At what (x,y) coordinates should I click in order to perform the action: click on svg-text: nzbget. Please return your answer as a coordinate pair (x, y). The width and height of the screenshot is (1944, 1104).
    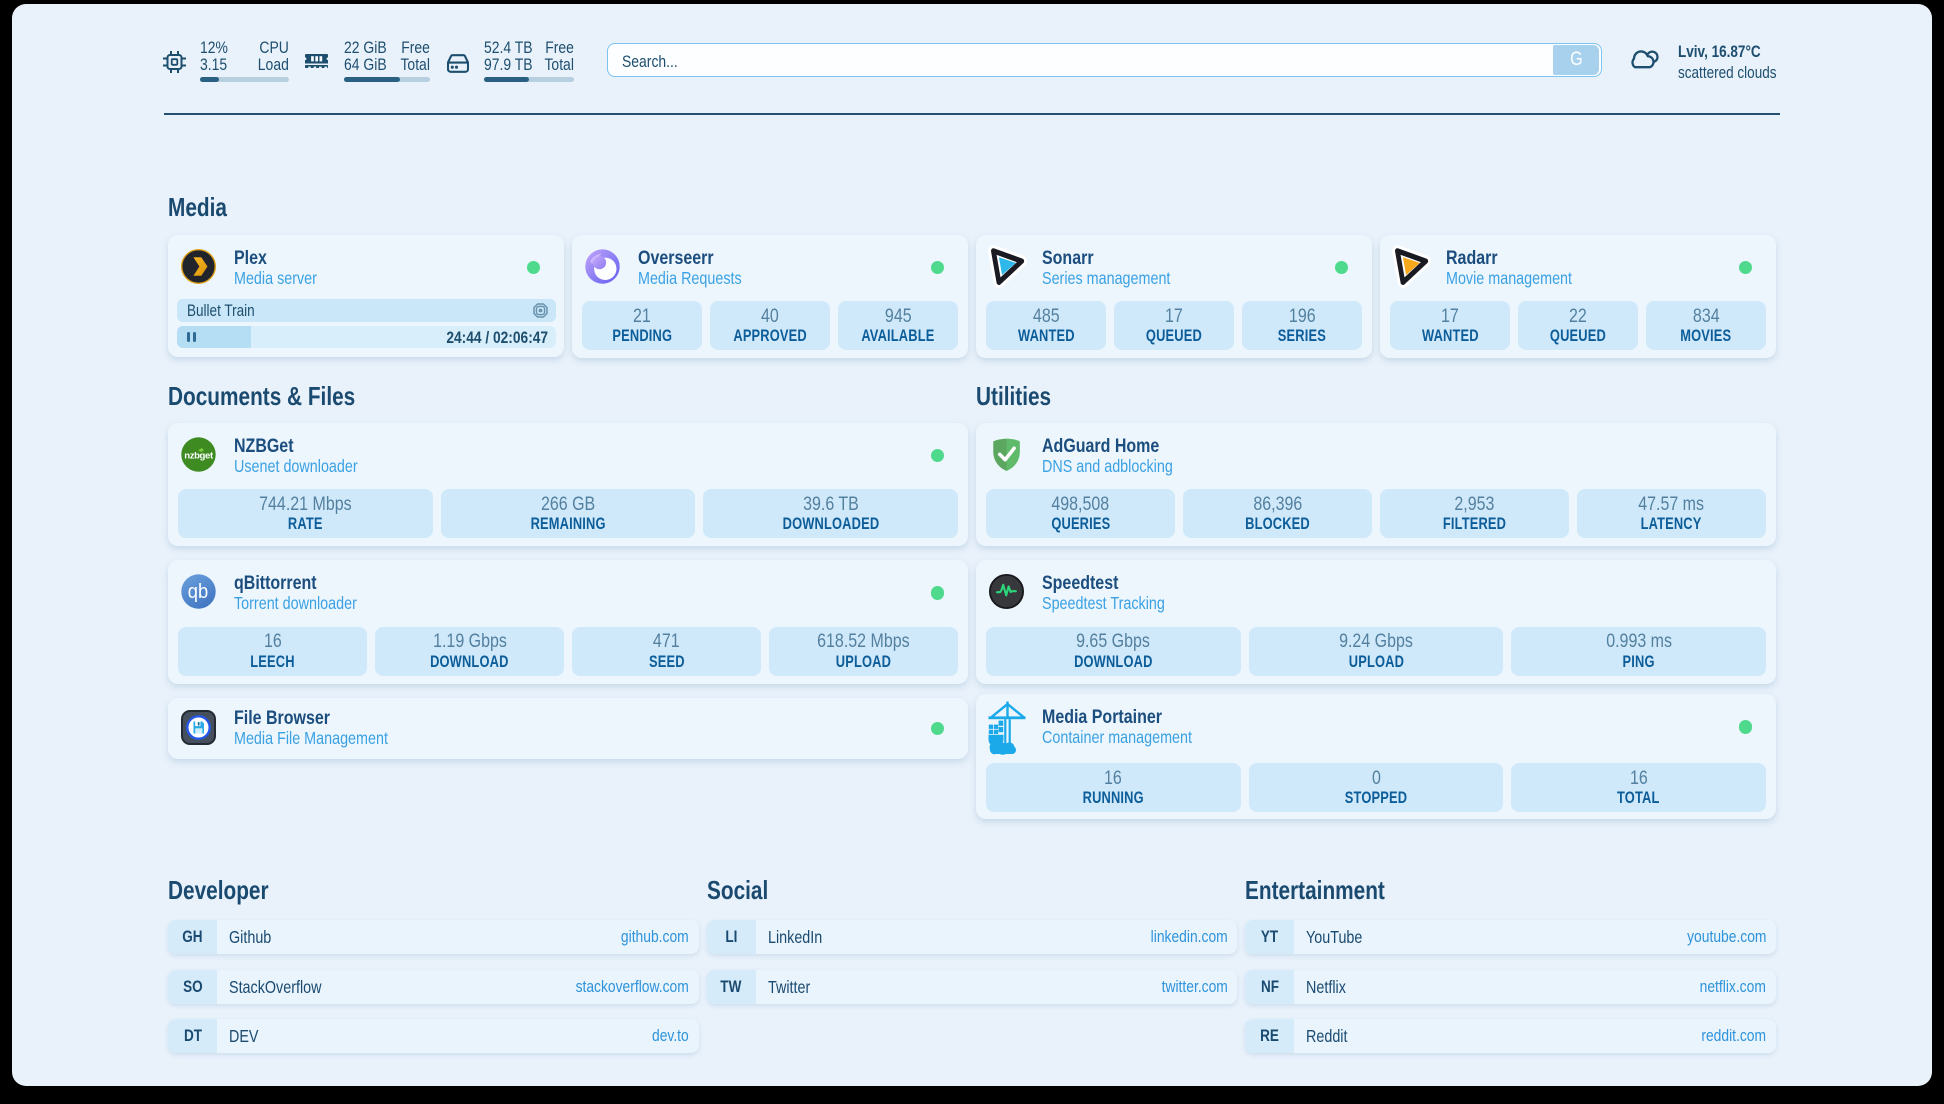
    Looking at the image, I should click on (199, 455).